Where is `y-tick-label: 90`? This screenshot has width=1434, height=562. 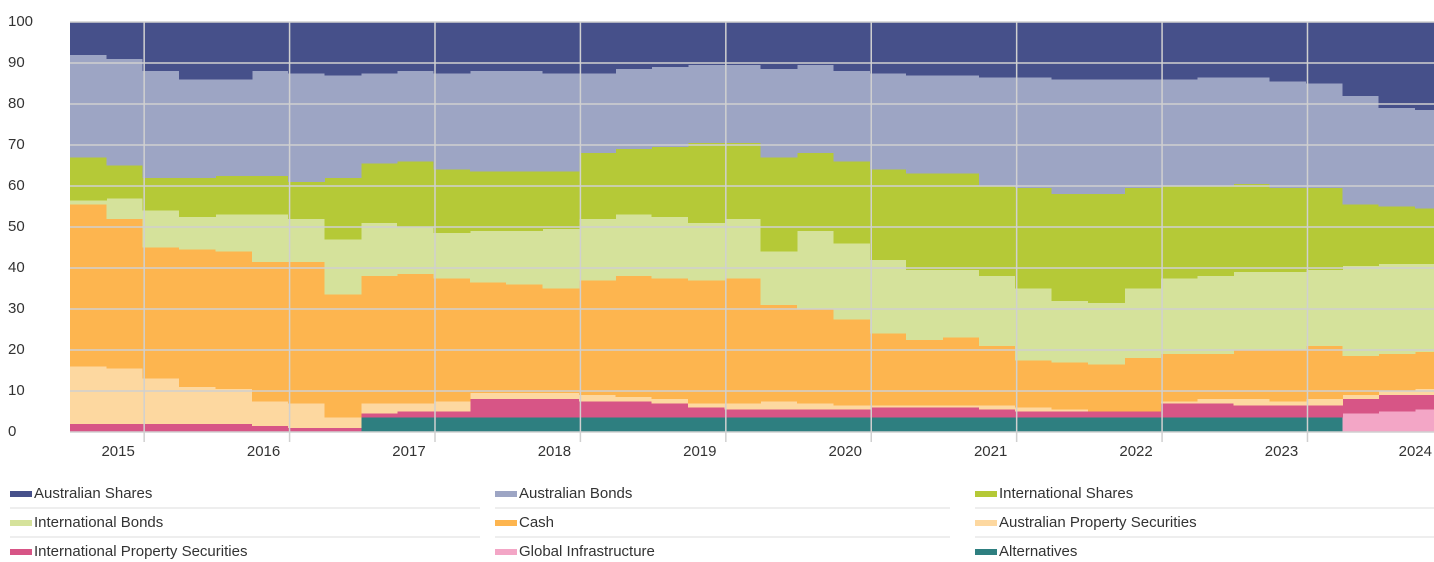 y-tick-label: 90 is located at coordinates (16, 62).